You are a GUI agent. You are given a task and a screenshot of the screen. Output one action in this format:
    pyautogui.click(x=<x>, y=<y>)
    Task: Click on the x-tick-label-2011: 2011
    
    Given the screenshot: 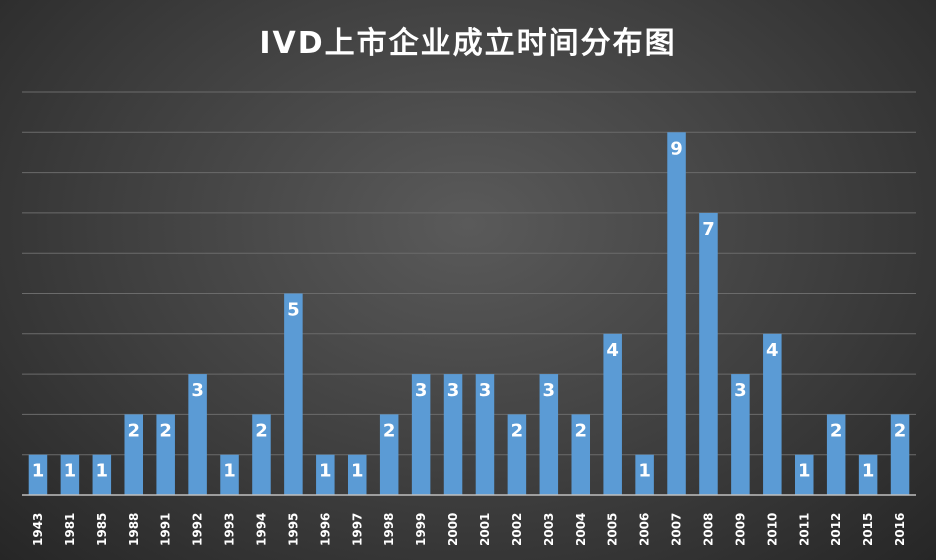 What is the action you would take?
    pyautogui.click(x=804, y=529)
    